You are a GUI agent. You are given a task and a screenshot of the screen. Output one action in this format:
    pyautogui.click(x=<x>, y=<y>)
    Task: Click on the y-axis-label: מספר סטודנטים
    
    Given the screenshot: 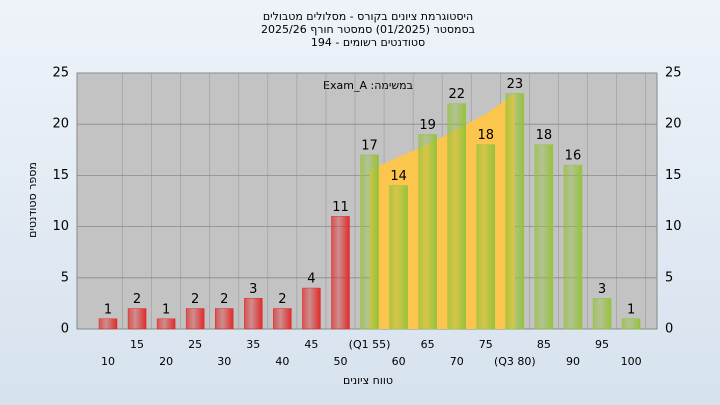 What is the action you would take?
    pyautogui.click(x=32, y=200)
    